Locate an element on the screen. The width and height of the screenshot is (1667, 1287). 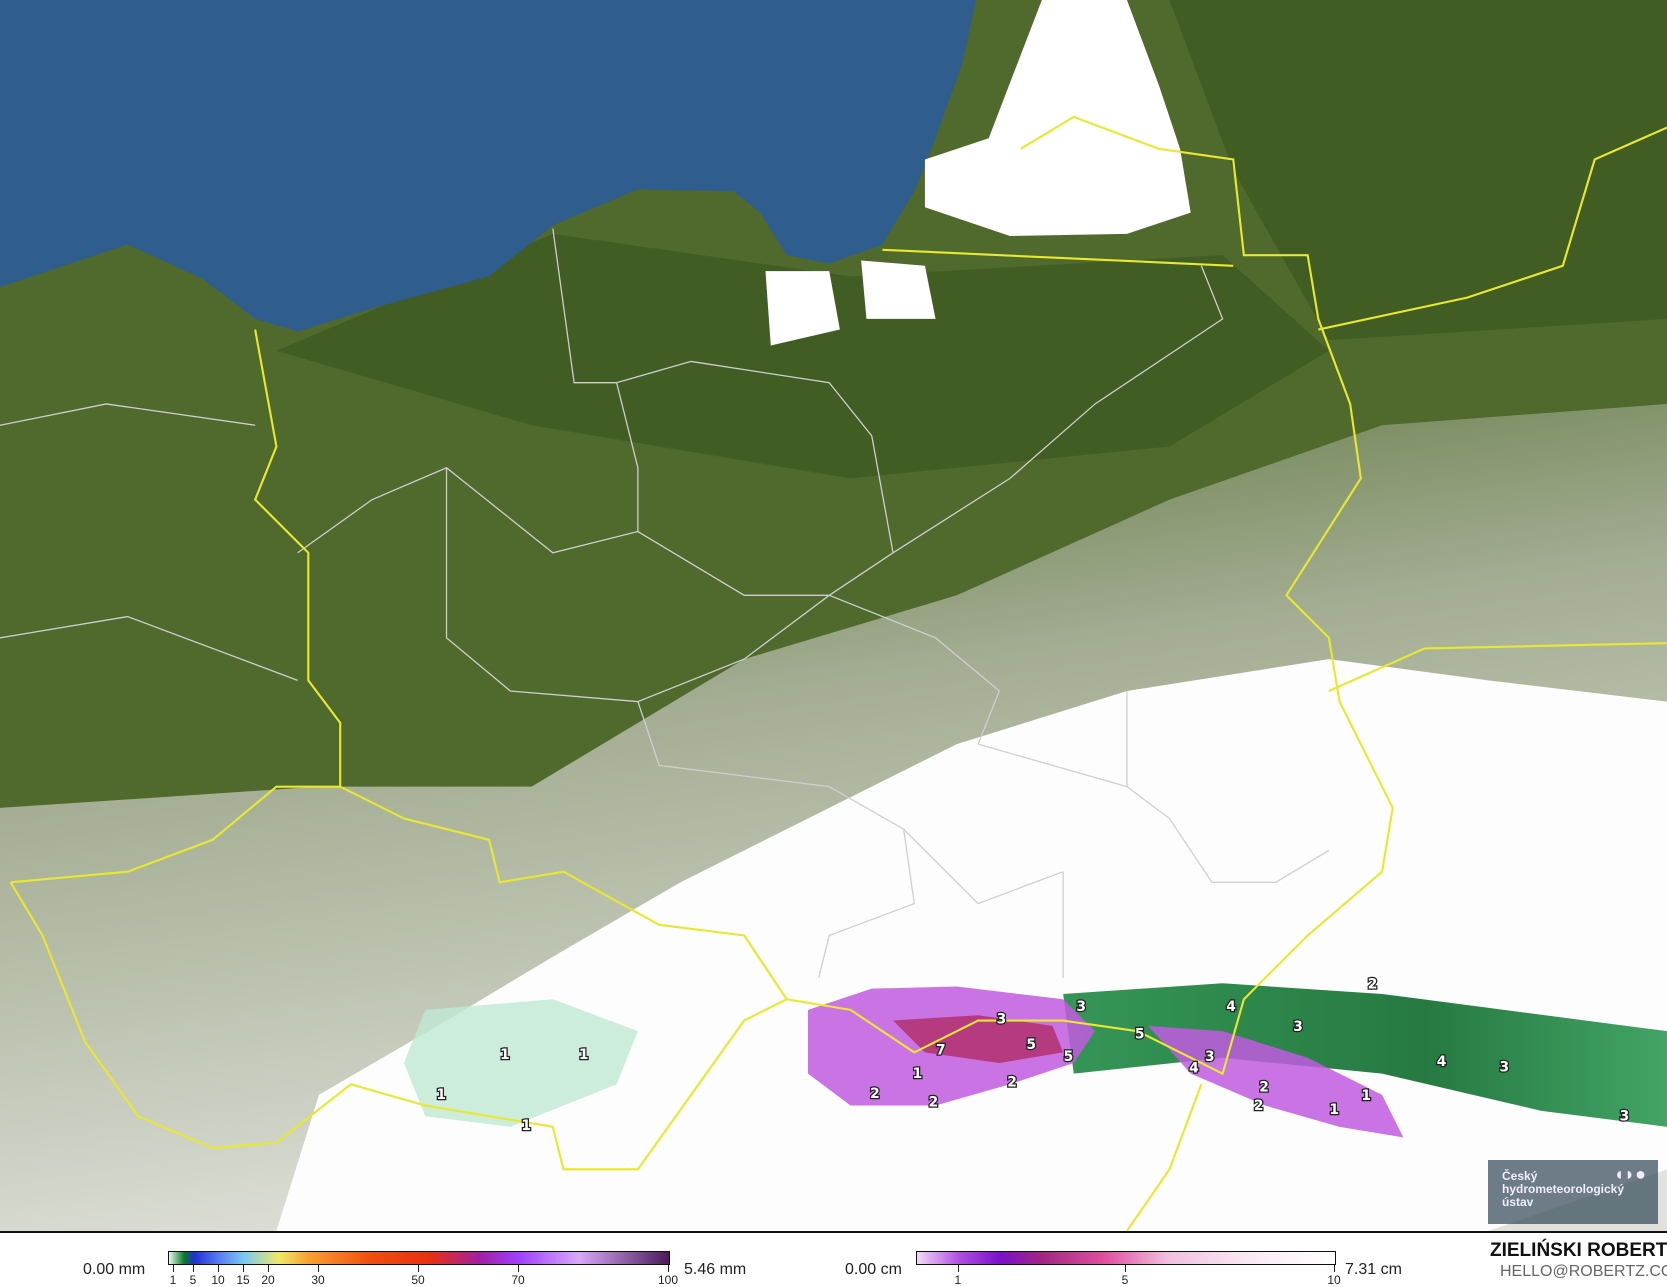
precip-max-label: 5.46 mm is located at coordinates (715, 1269).